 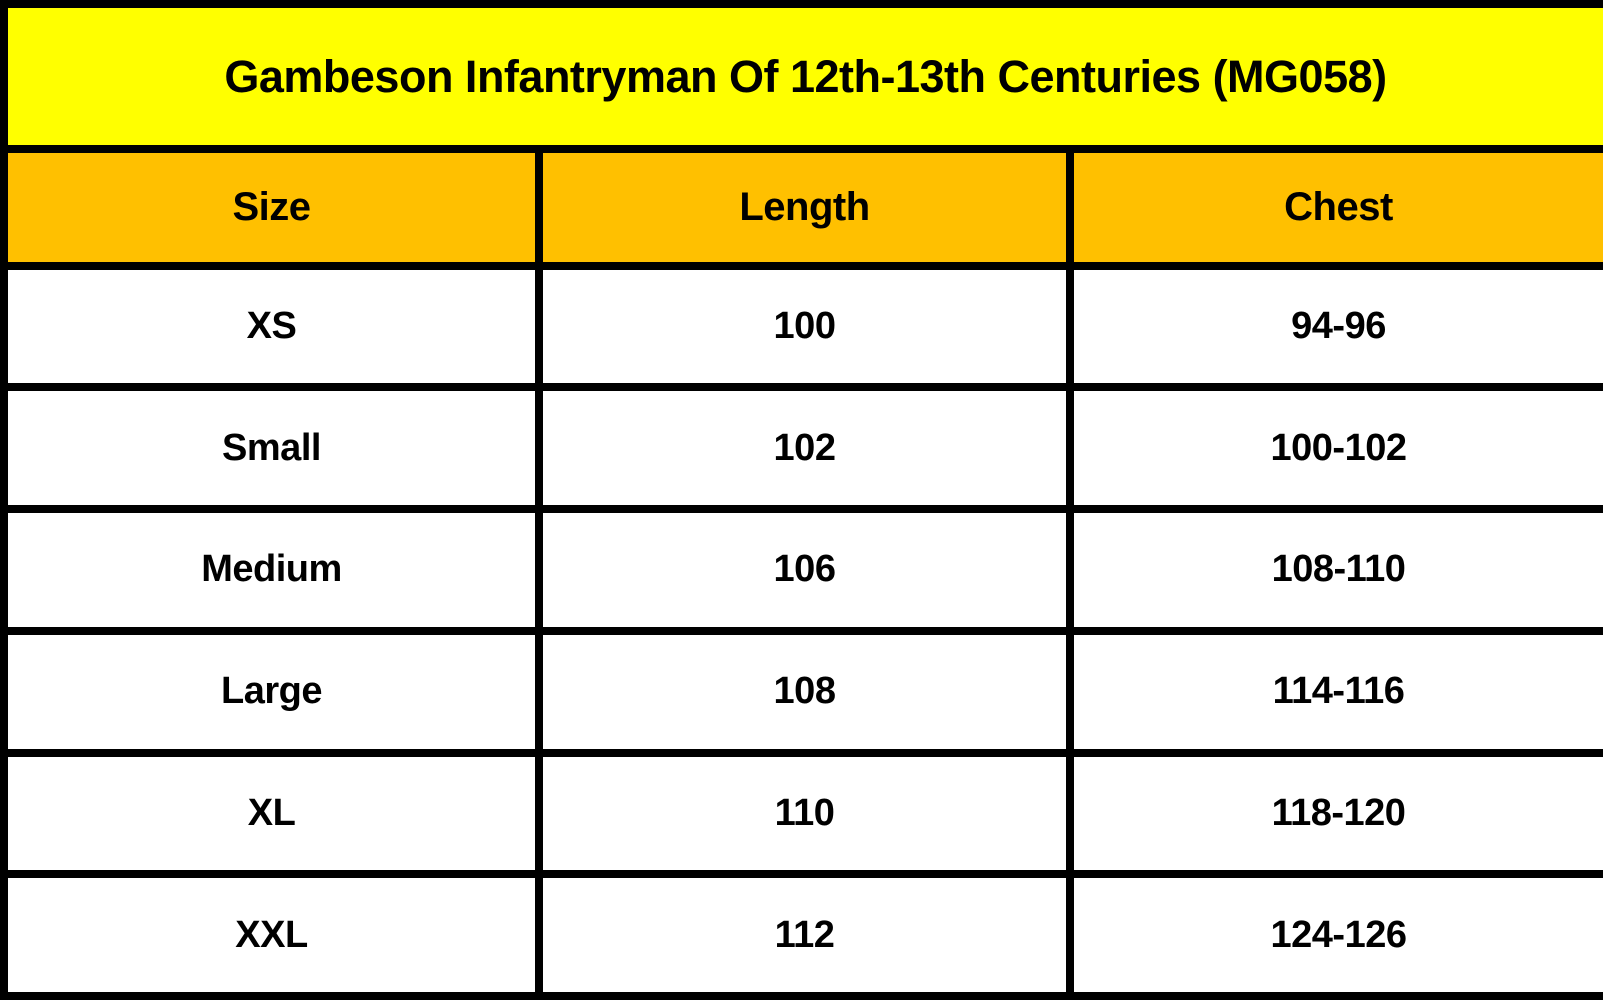 I want to click on size-cell: XS, so click(x=271, y=326).